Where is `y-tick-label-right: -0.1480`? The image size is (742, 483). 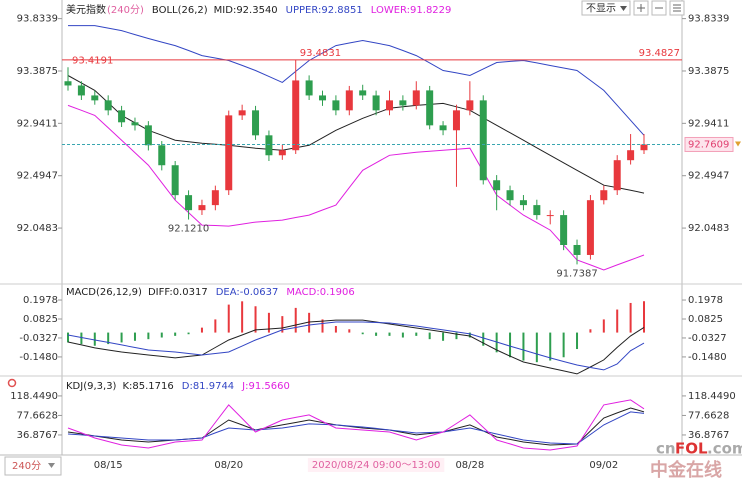 y-tick-label-right: -0.1480 is located at coordinates (707, 357).